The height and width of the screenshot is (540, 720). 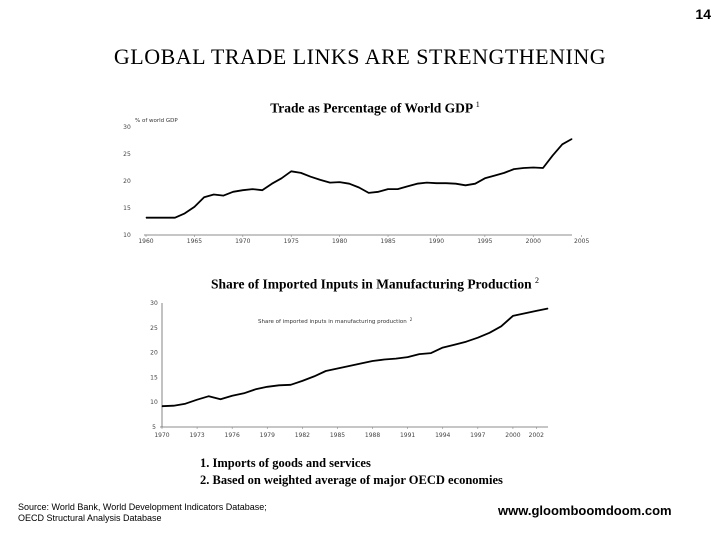 What do you see at coordinates (154, 328) in the screenshot?
I see `chart-2-y-tick-label: 25` at bounding box center [154, 328].